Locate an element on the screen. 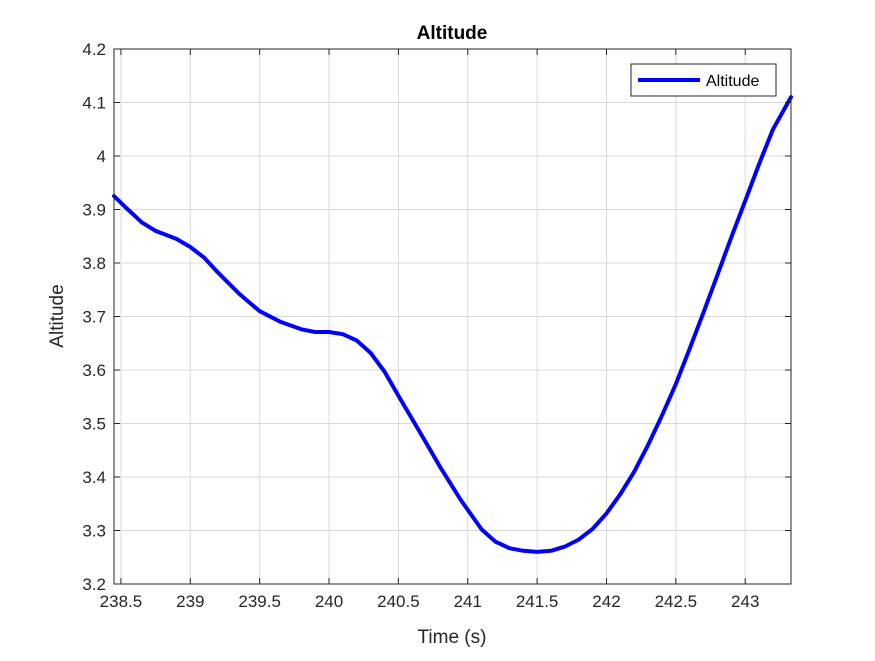 The image size is (875, 661). y-tick-label: 3.4 is located at coordinates (94, 477).